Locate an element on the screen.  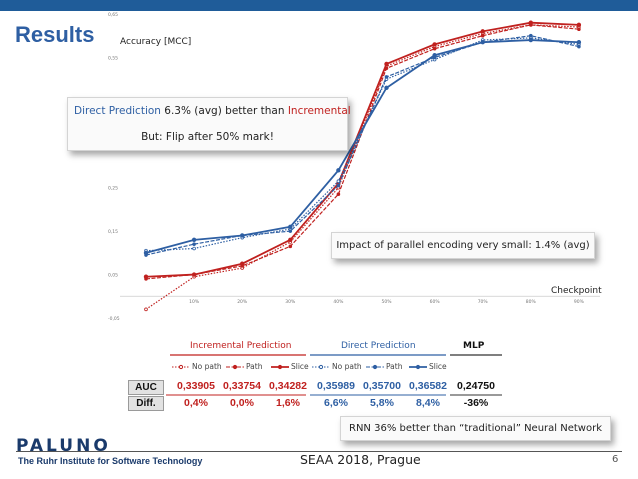
y-tick-label: 0,55 is located at coordinates (113, 58).